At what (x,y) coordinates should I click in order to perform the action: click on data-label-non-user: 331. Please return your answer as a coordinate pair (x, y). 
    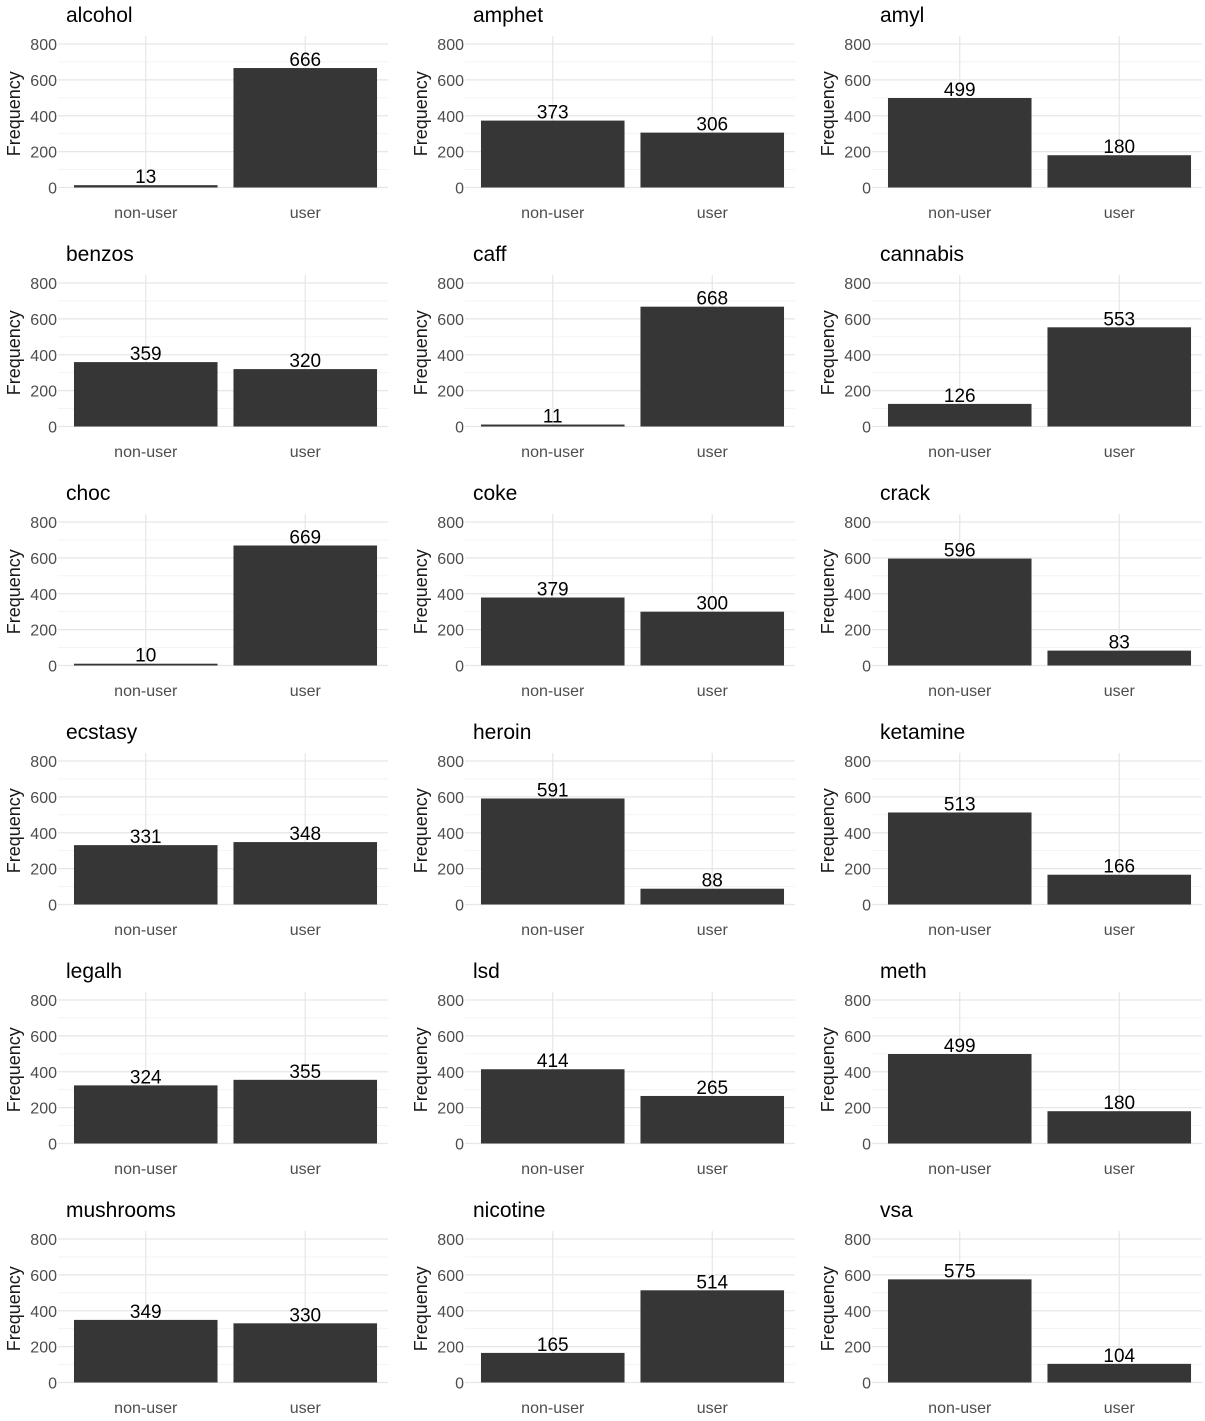
    Looking at the image, I should click on (146, 837).